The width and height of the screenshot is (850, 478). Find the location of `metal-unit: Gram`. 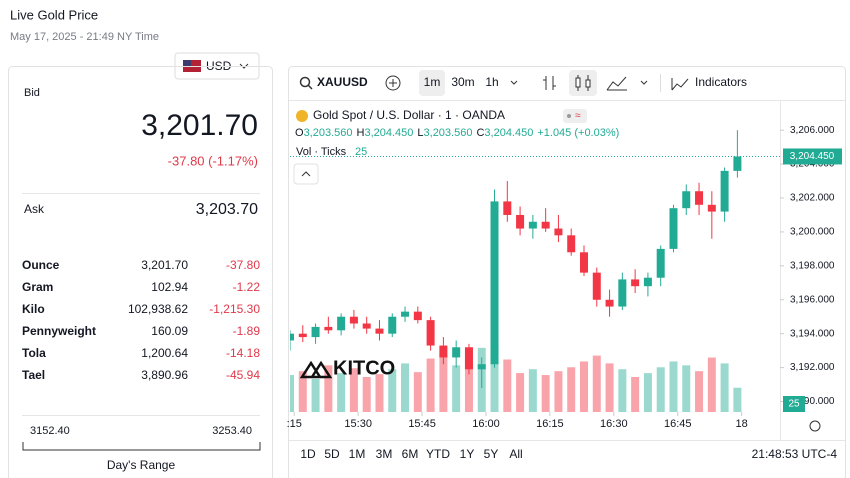

metal-unit: Gram is located at coordinates (37, 287).